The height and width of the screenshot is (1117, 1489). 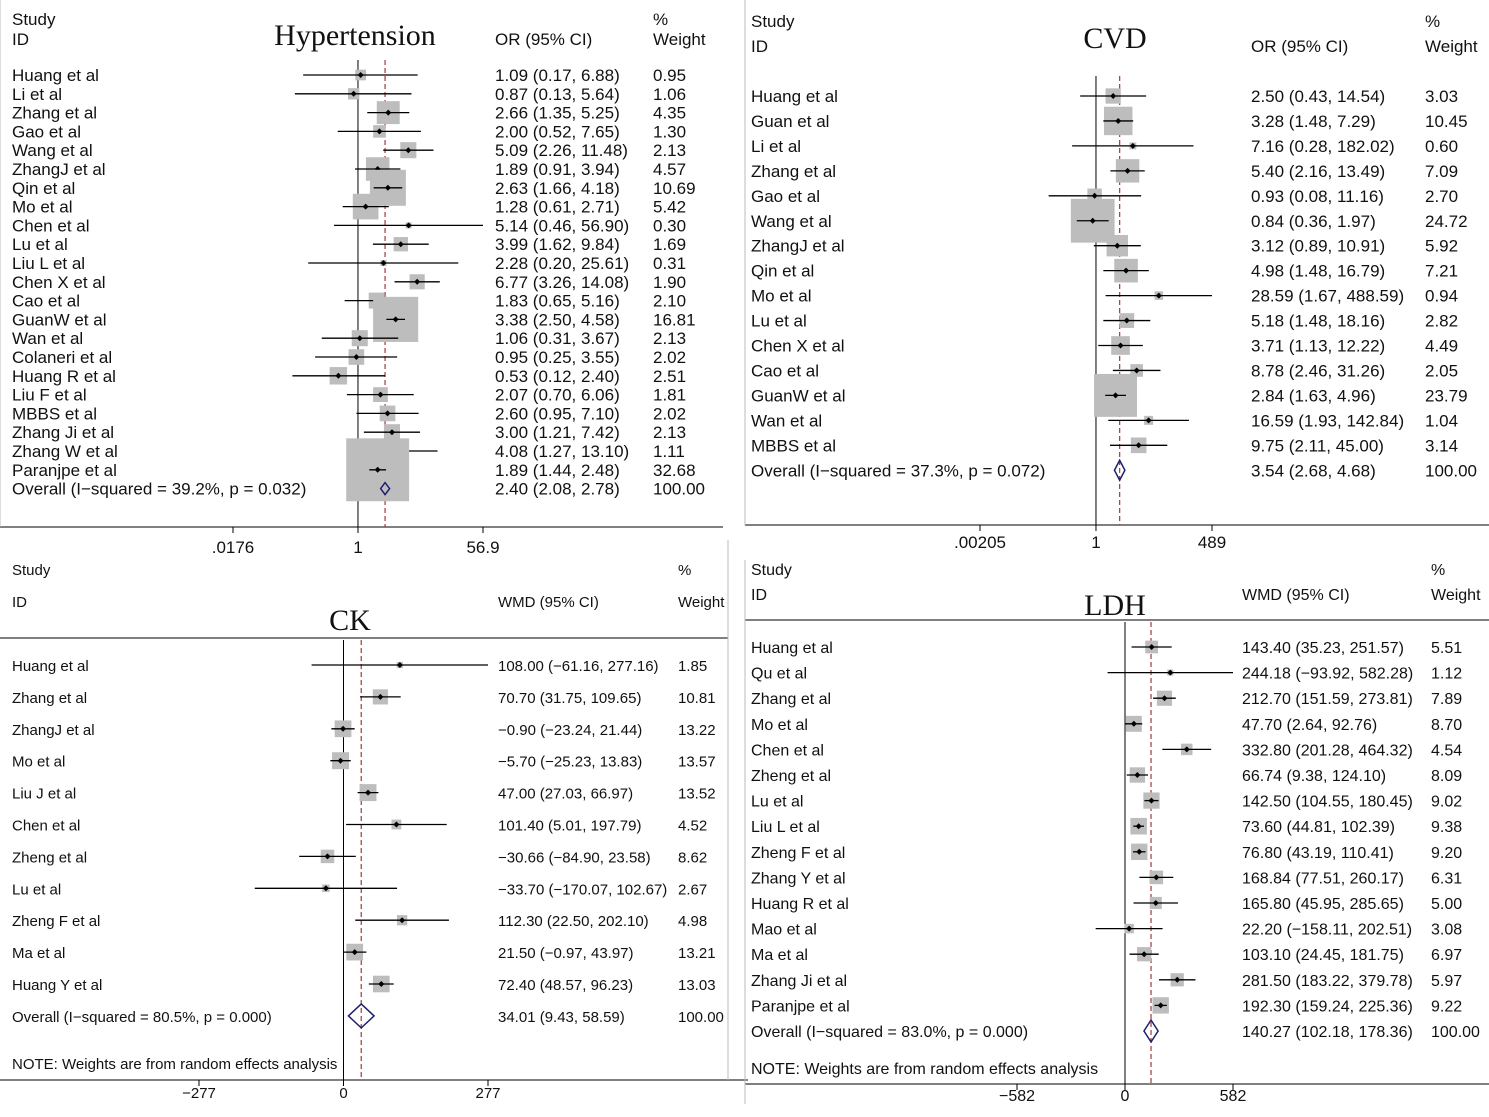 What do you see at coordinates (62, 357) in the screenshot?
I see `study-name: Colaneri et al` at bounding box center [62, 357].